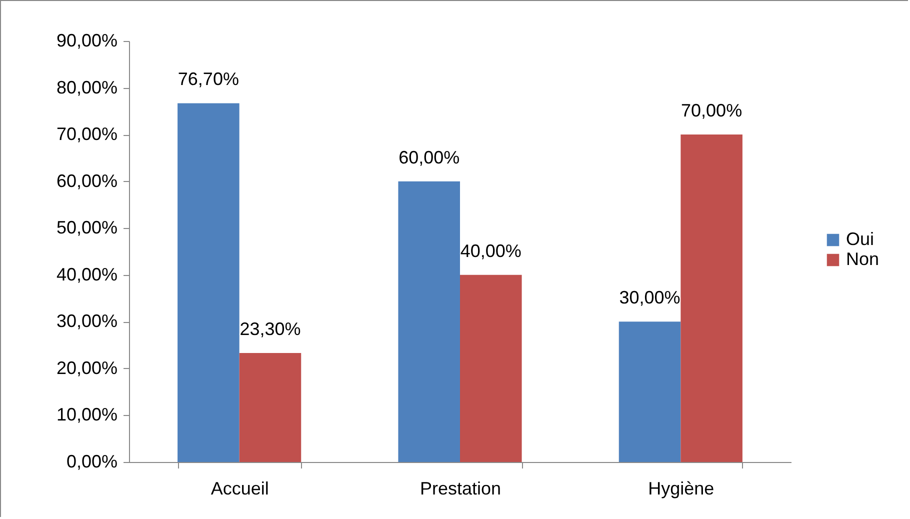  What do you see at coordinates (87, 180) in the screenshot?
I see `y-tick-label: 60,00%` at bounding box center [87, 180].